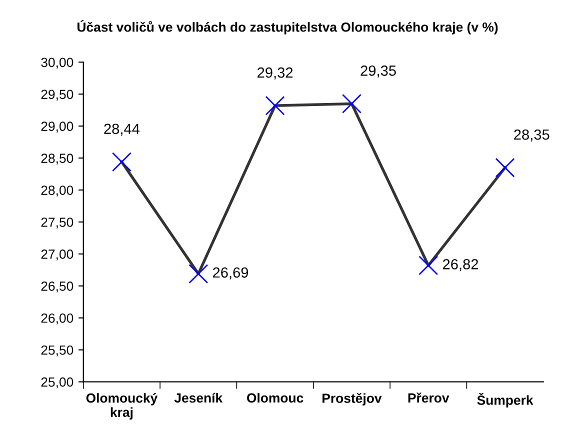  I want to click on y-tick-label: 27,00, so click(57, 255).